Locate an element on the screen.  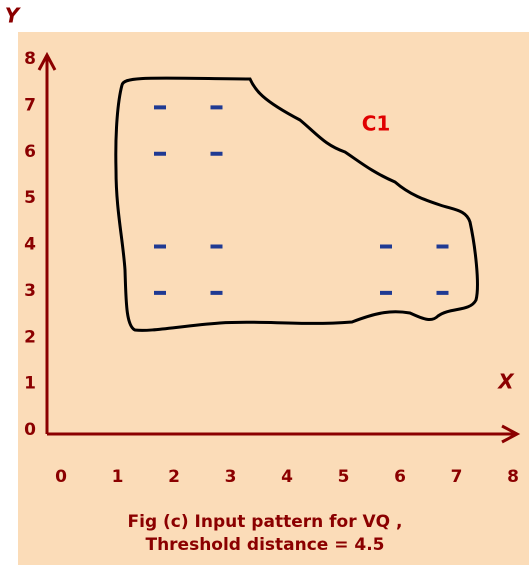
x-axis-label: X is located at coordinates (505, 382).